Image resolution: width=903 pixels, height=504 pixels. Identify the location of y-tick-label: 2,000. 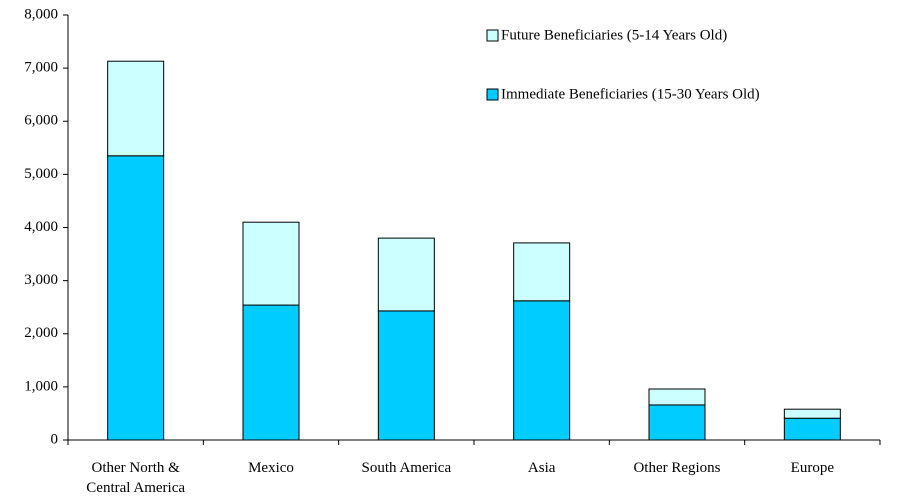
(41, 333).